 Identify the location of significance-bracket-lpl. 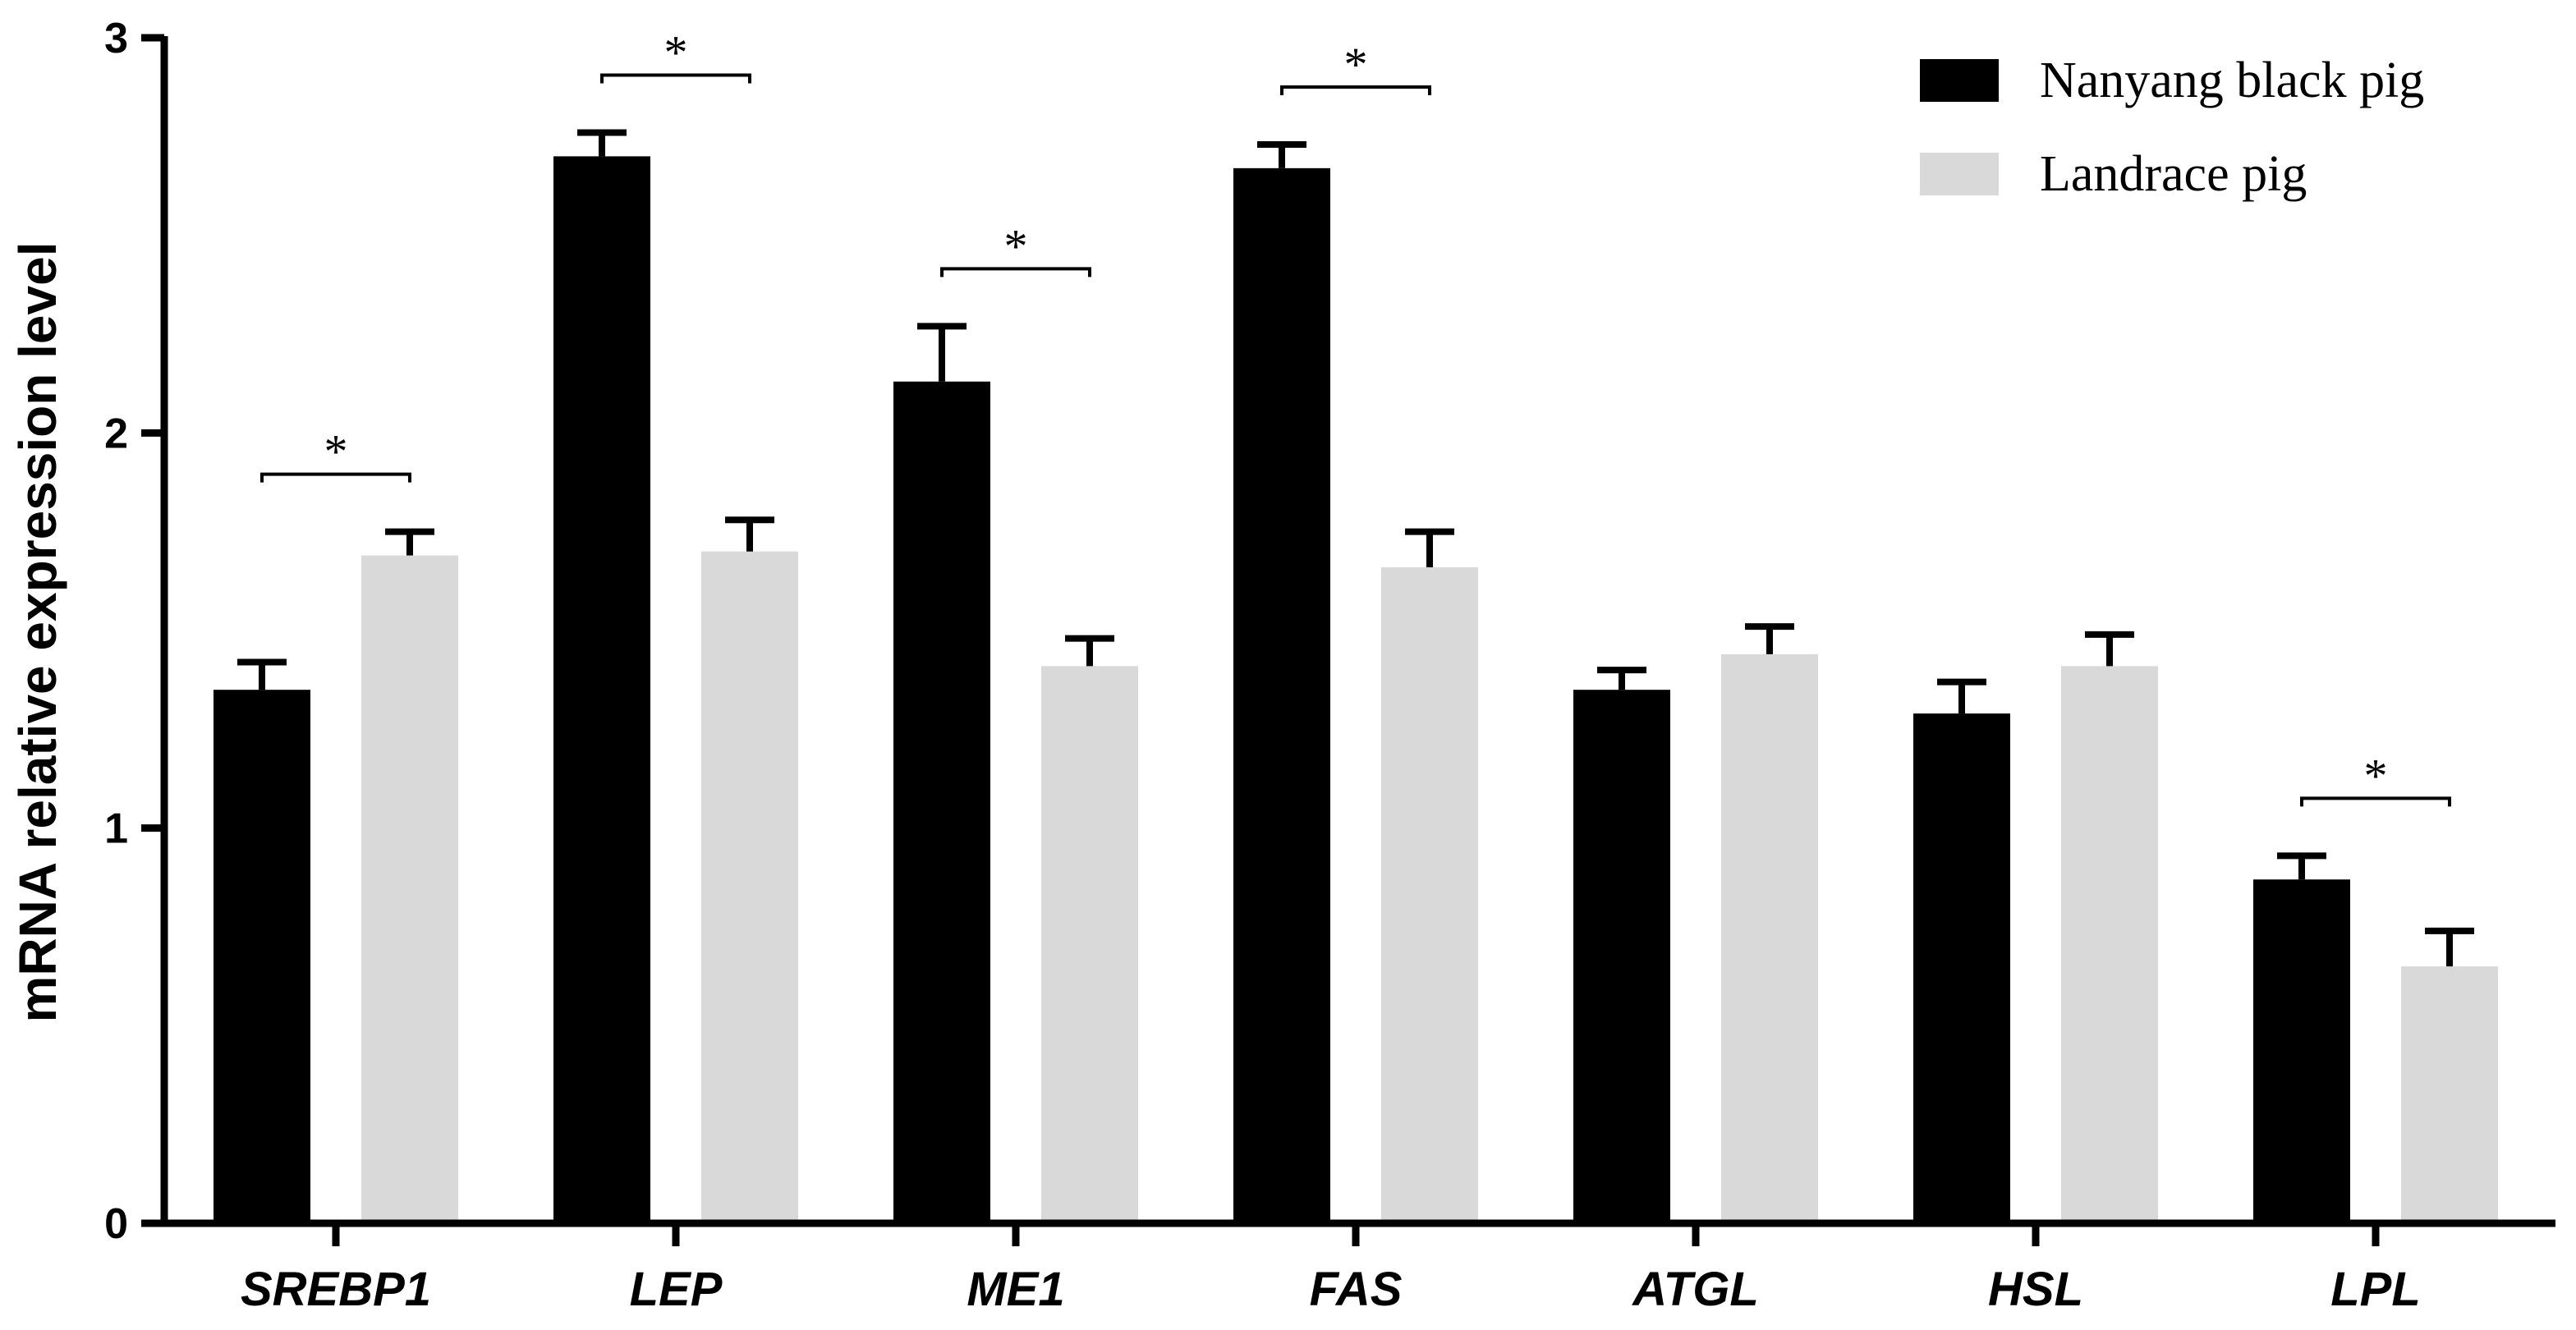
(2375, 801).